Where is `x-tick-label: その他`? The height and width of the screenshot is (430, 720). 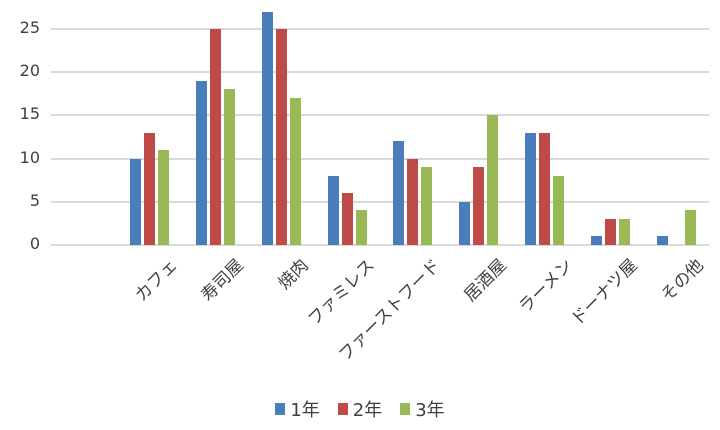 x-tick-label: その他 is located at coordinates (682, 280).